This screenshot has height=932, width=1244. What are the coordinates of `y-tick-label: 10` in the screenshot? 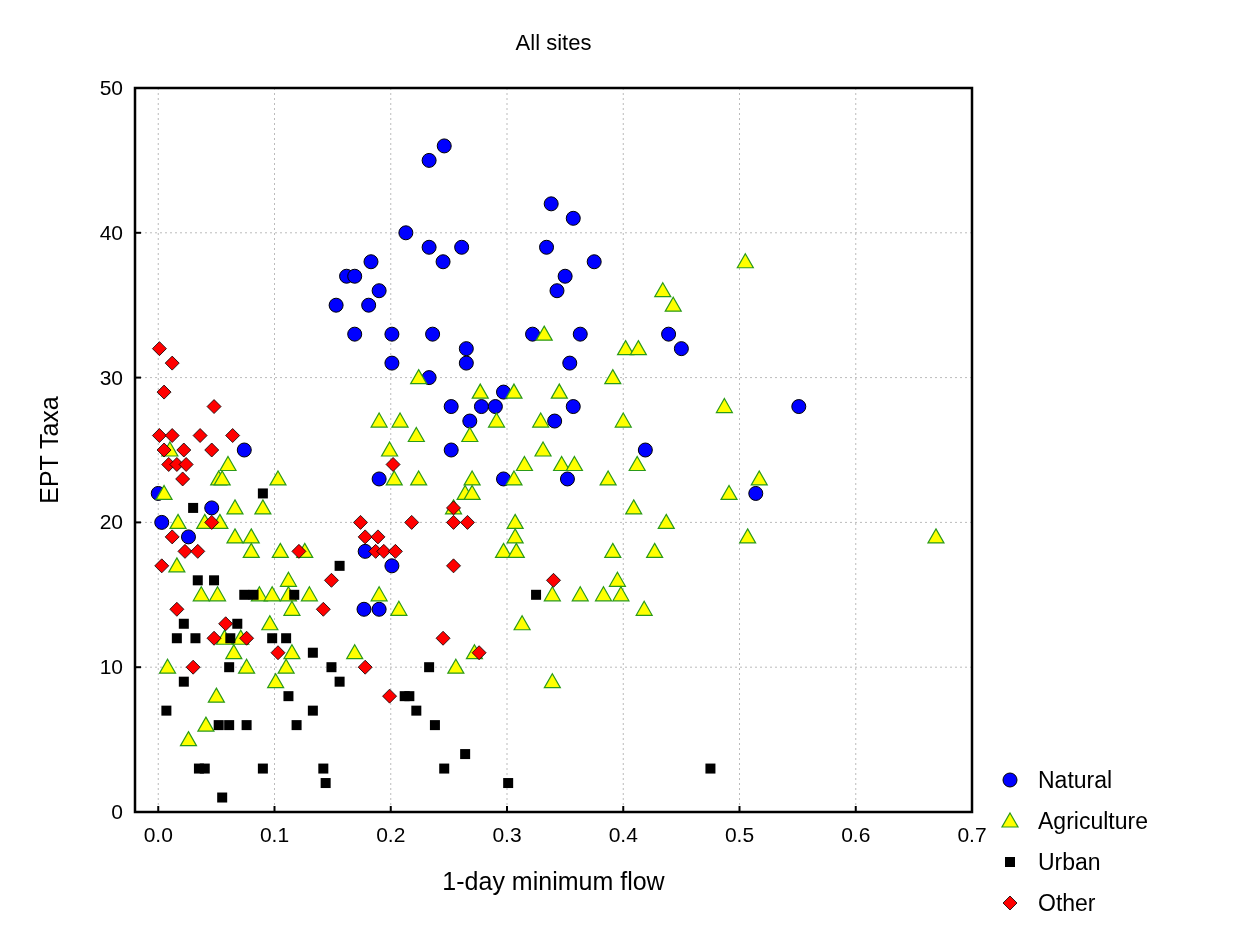 It's located at (111, 667).